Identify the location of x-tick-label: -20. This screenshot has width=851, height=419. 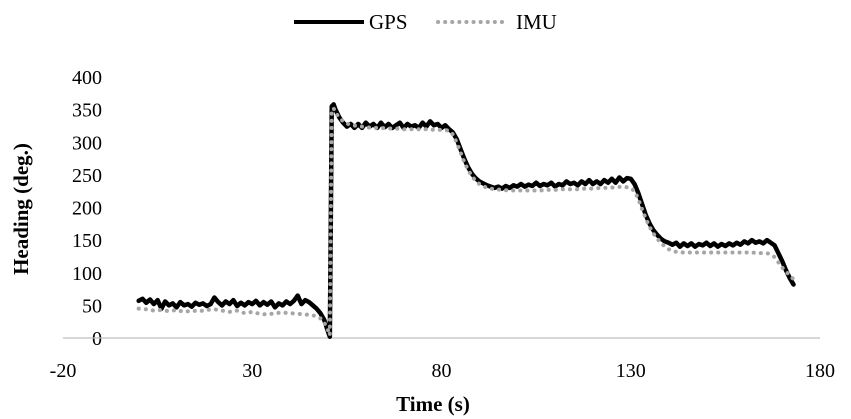
(63, 371).